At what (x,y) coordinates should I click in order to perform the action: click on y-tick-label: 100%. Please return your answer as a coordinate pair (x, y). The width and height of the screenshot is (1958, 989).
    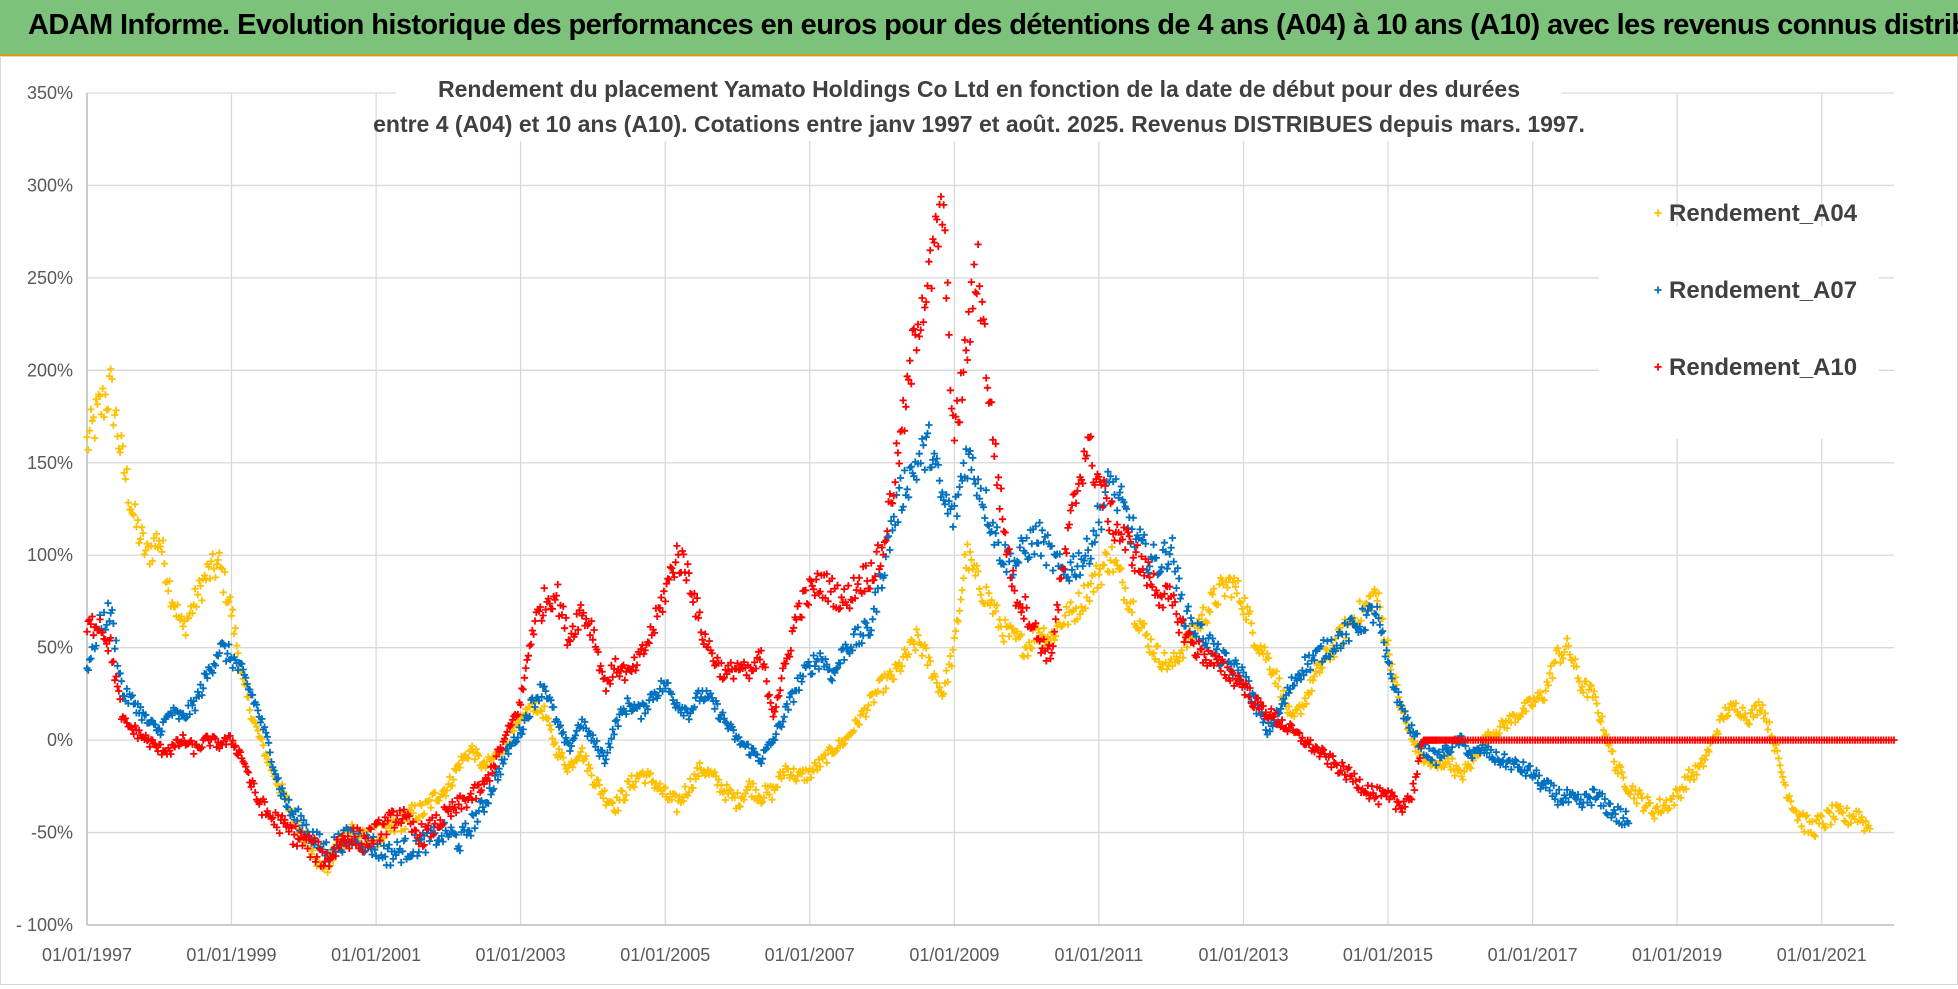
    Looking at the image, I should click on (50, 555).